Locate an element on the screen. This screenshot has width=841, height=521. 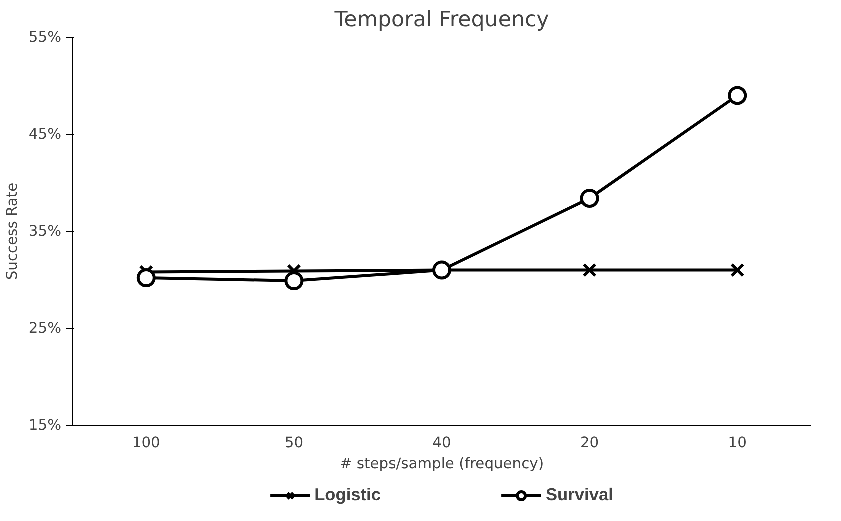
y-tick-label: 45% is located at coordinates (45, 134).